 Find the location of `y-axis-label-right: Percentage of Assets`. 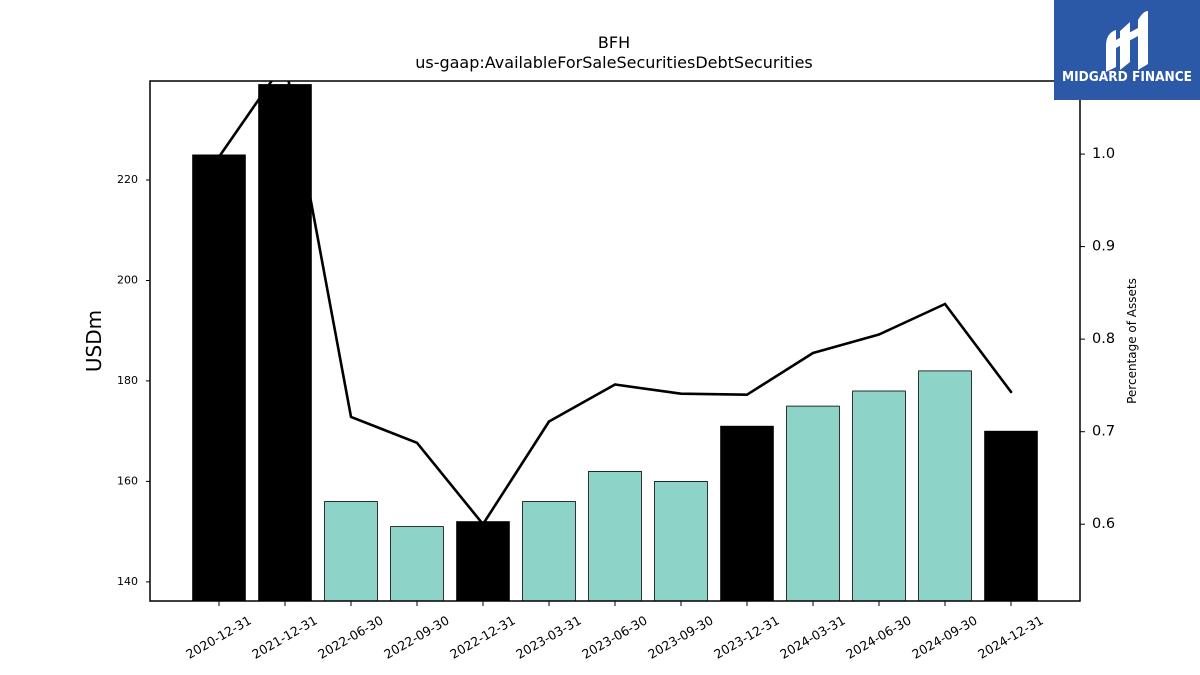

y-axis-label-right: Percentage of Assets is located at coordinates (1132, 341).